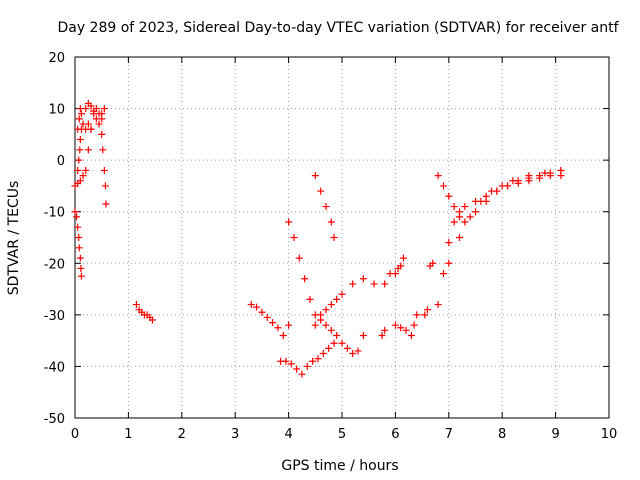 This screenshot has width=640, height=480. Describe the element at coordinates (182, 434) in the screenshot. I see `x-tick-label: 2` at that location.